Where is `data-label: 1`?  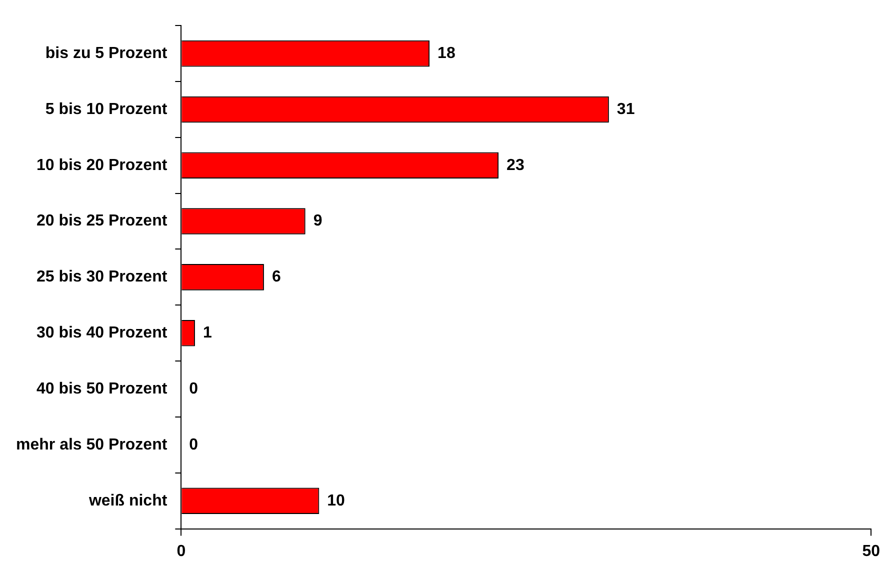
data-label: 1 is located at coordinates (207, 333).